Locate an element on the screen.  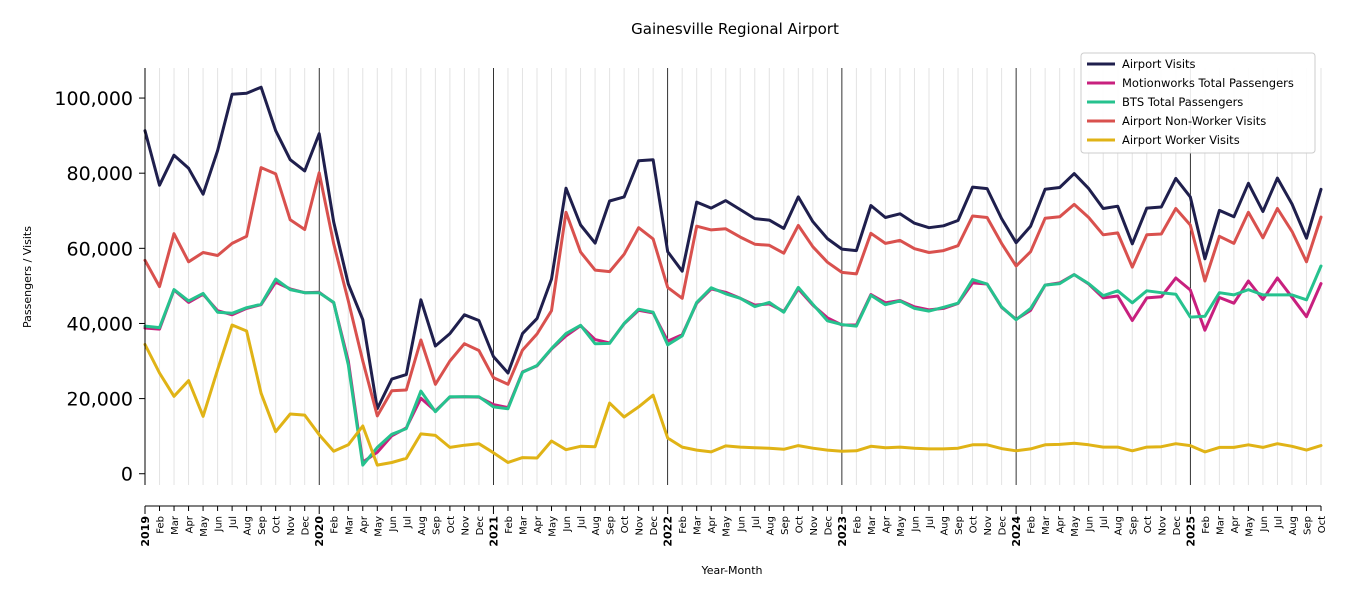
y-axis-title: Passengers / Visits is located at coordinates (27, 277).